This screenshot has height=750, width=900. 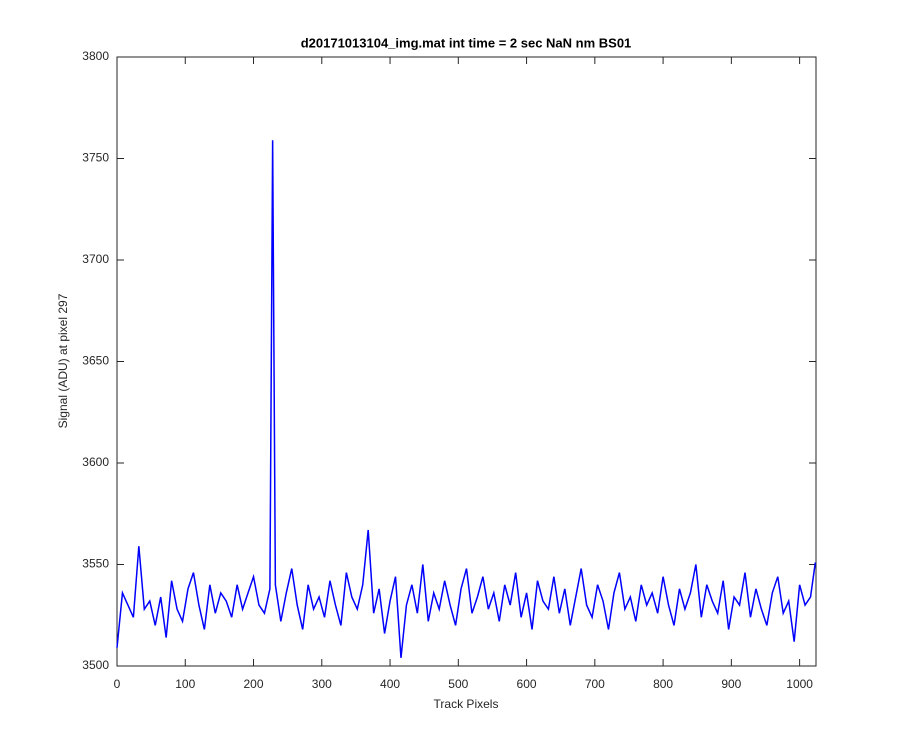 What do you see at coordinates (663, 684) in the screenshot?
I see `x-tick-label: 800` at bounding box center [663, 684].